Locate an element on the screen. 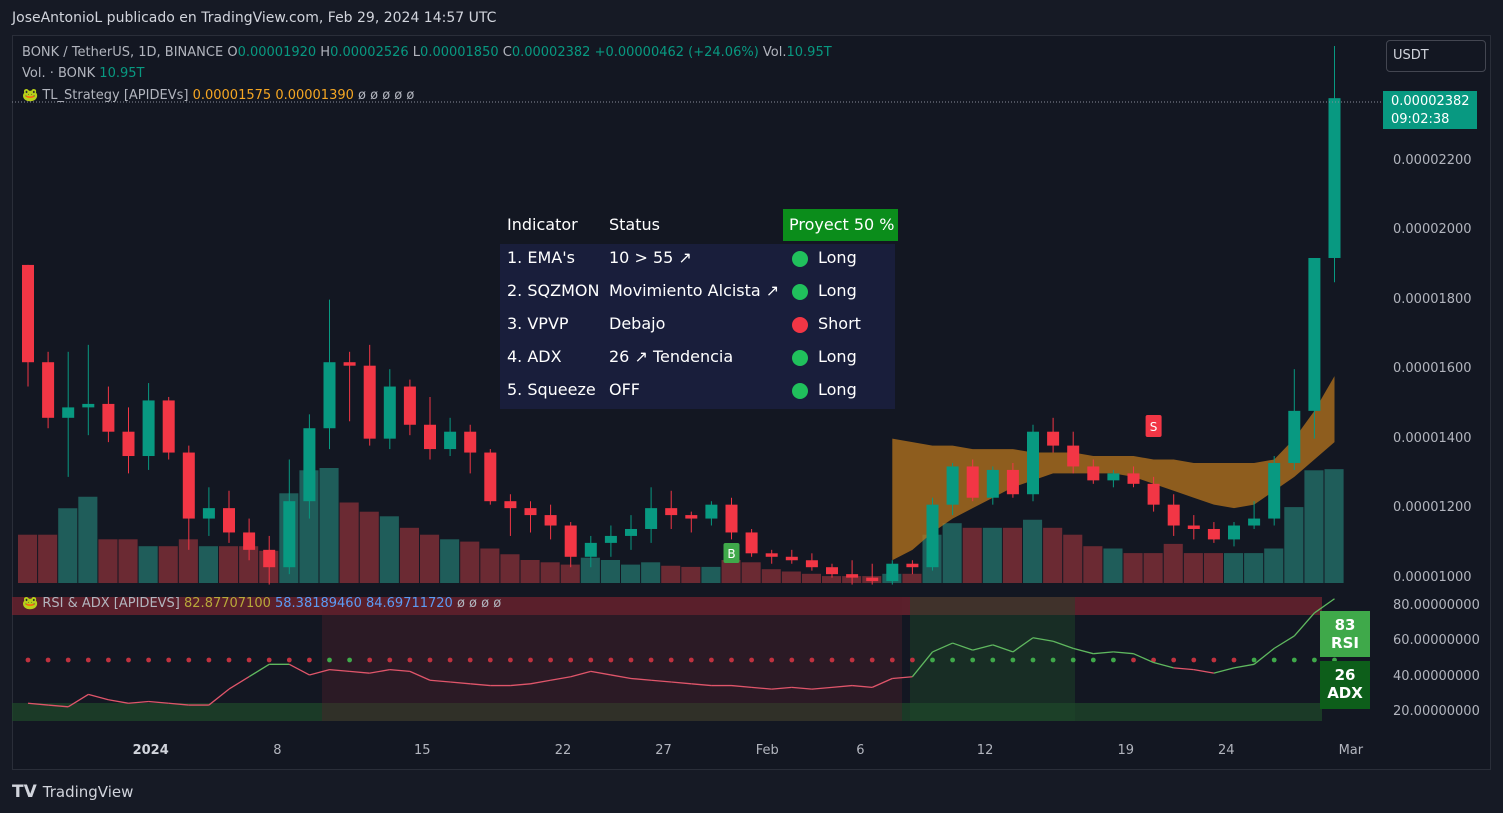 This screenshot has width=1503, height=813. signal-dot-icon is located at coordinates (800, 357).